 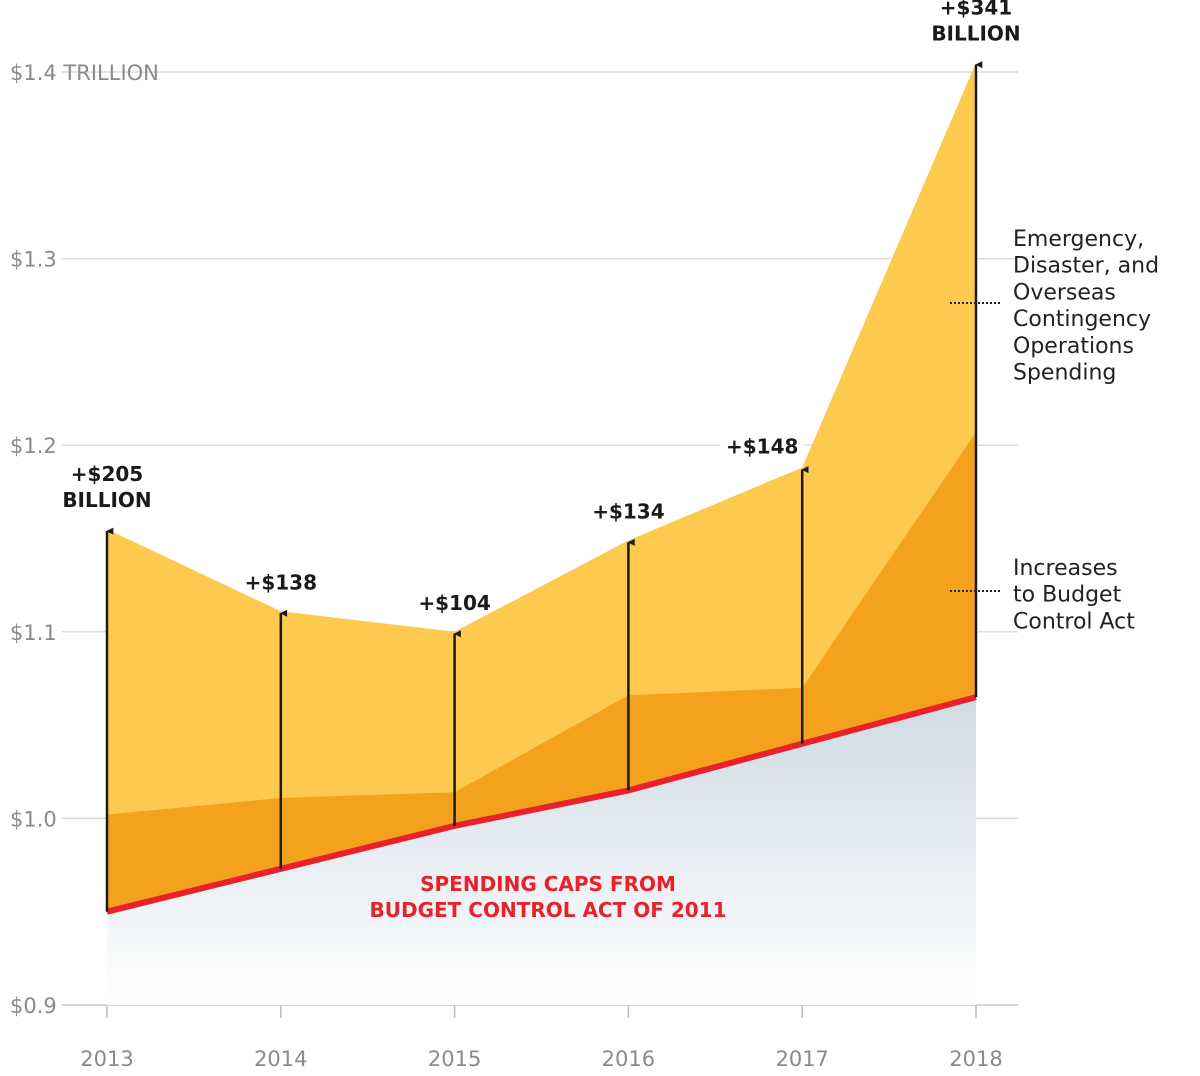 I want to click on emergency-spending-legend: Disaster, and, so click(x=1086, y=266).